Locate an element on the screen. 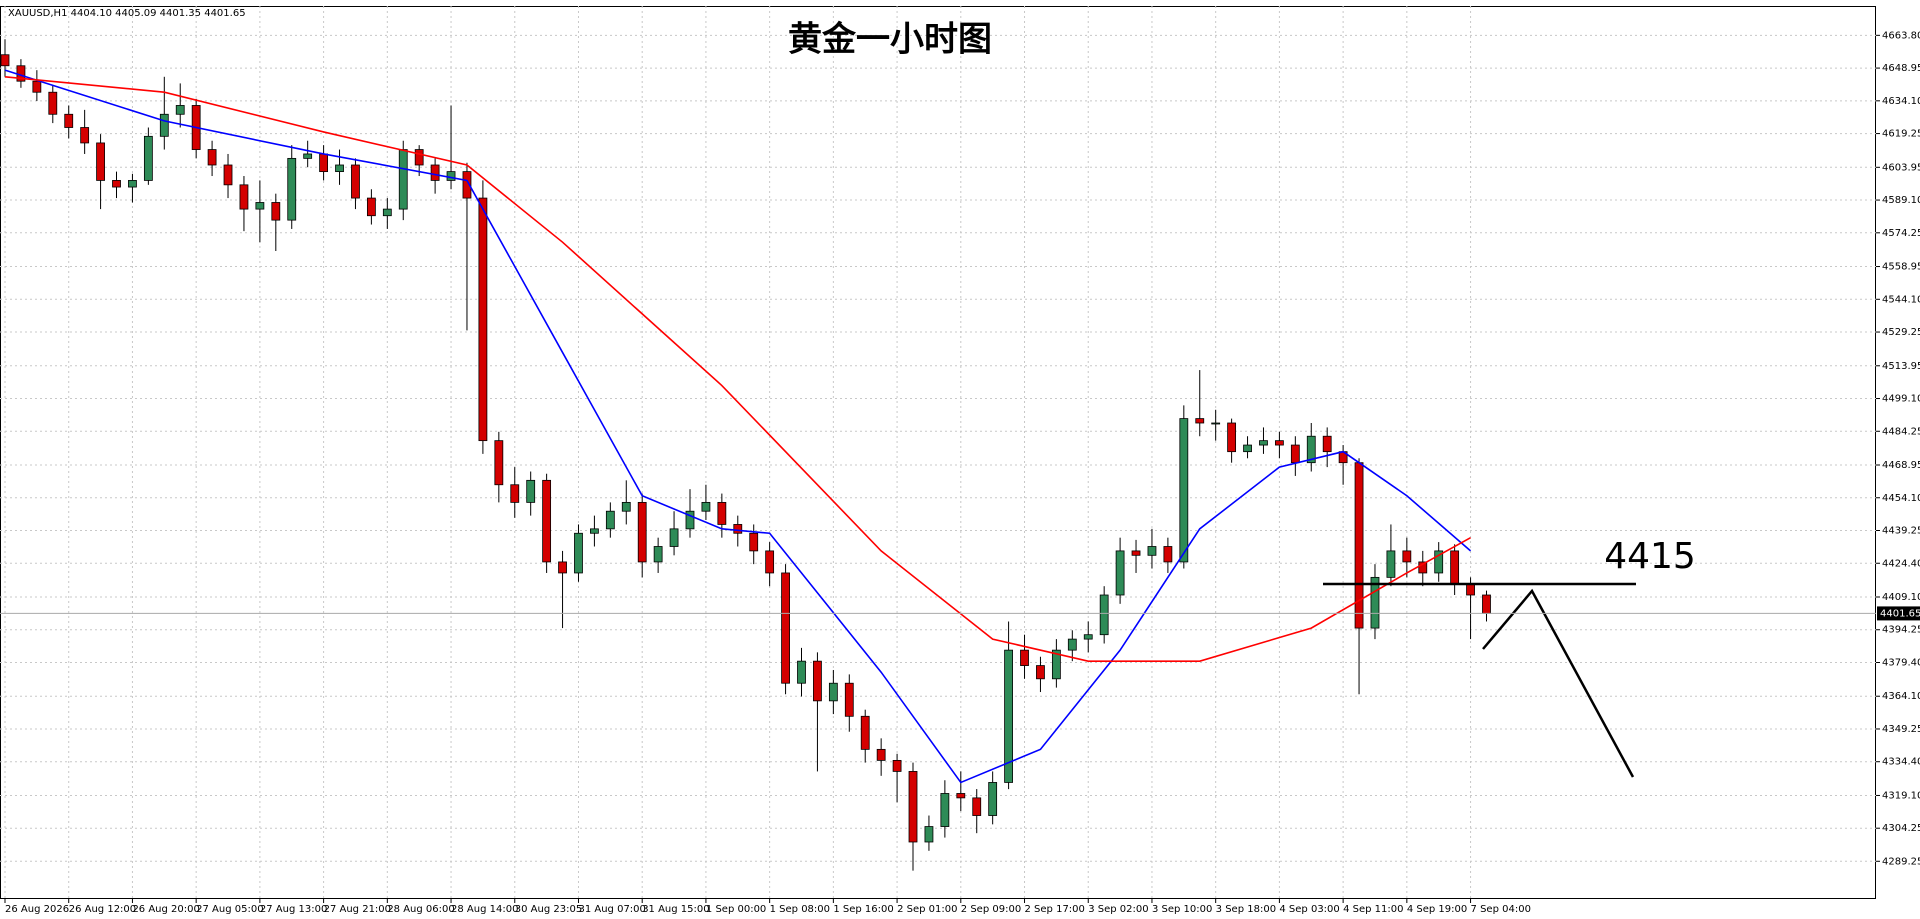 The height and width of the screenshot is (919, 1920). y-tick-label: 4603.95 is located at coordinates (1901, 167).